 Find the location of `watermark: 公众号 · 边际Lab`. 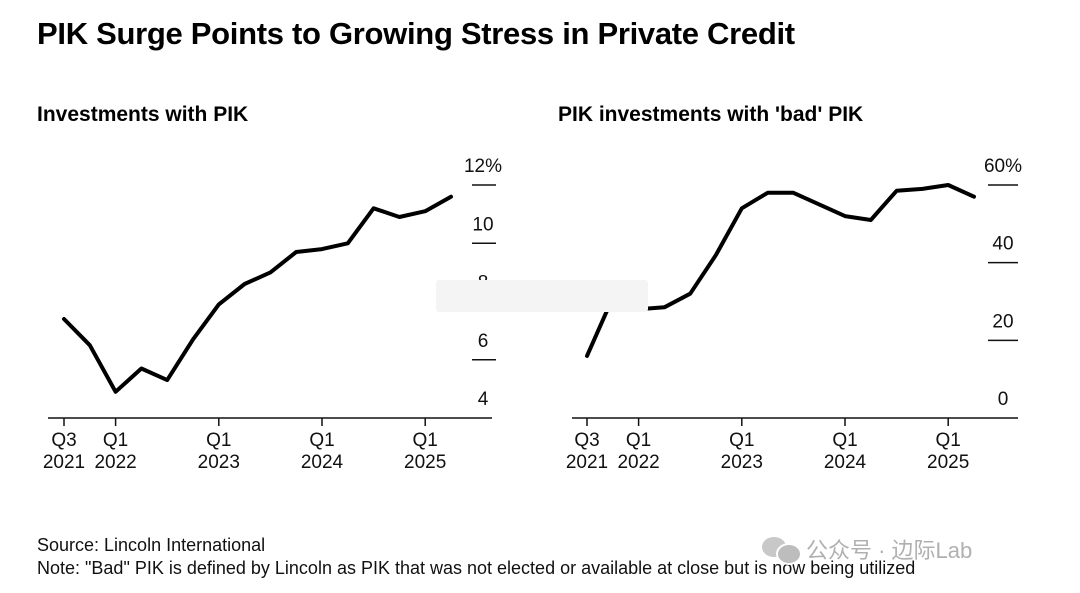

watermark: 公众号 · 边际Lab is located at coordinates (867, 549).